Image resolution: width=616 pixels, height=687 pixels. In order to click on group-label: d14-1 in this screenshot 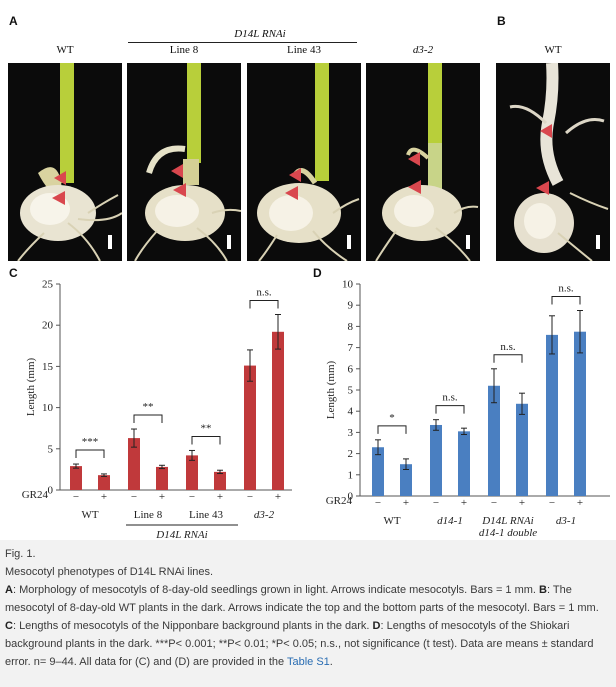, I will do `click(450, 521)`.